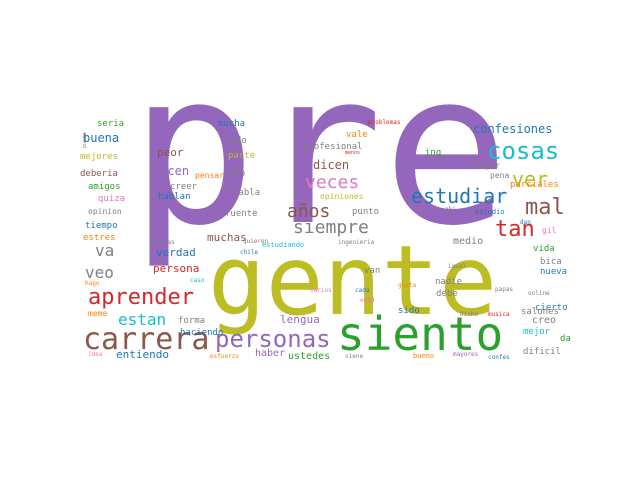  I want to click on word-estan: estan, so click(142, 319).